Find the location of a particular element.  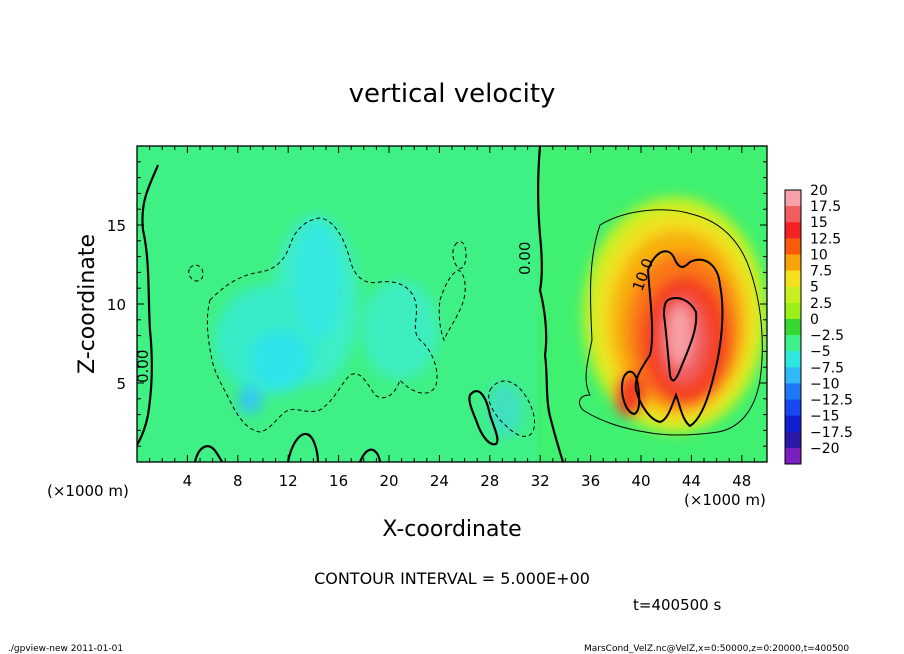

colorbar-frame is located at coordinates (793, 327).